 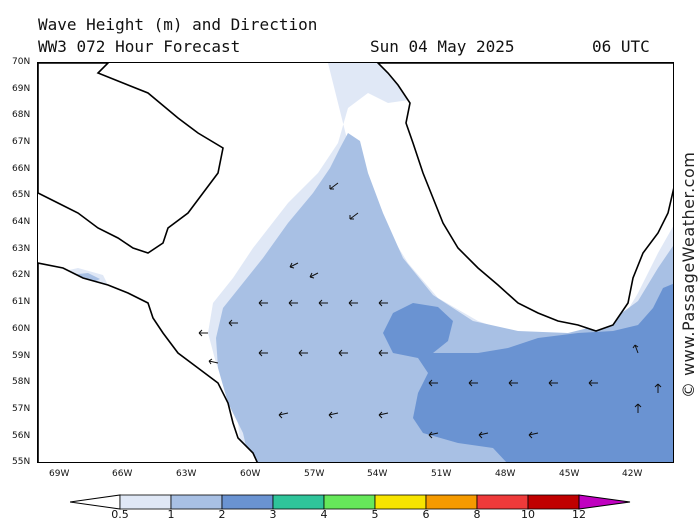 I want to click on lon-label: 60W, so click(x=250, y=474).